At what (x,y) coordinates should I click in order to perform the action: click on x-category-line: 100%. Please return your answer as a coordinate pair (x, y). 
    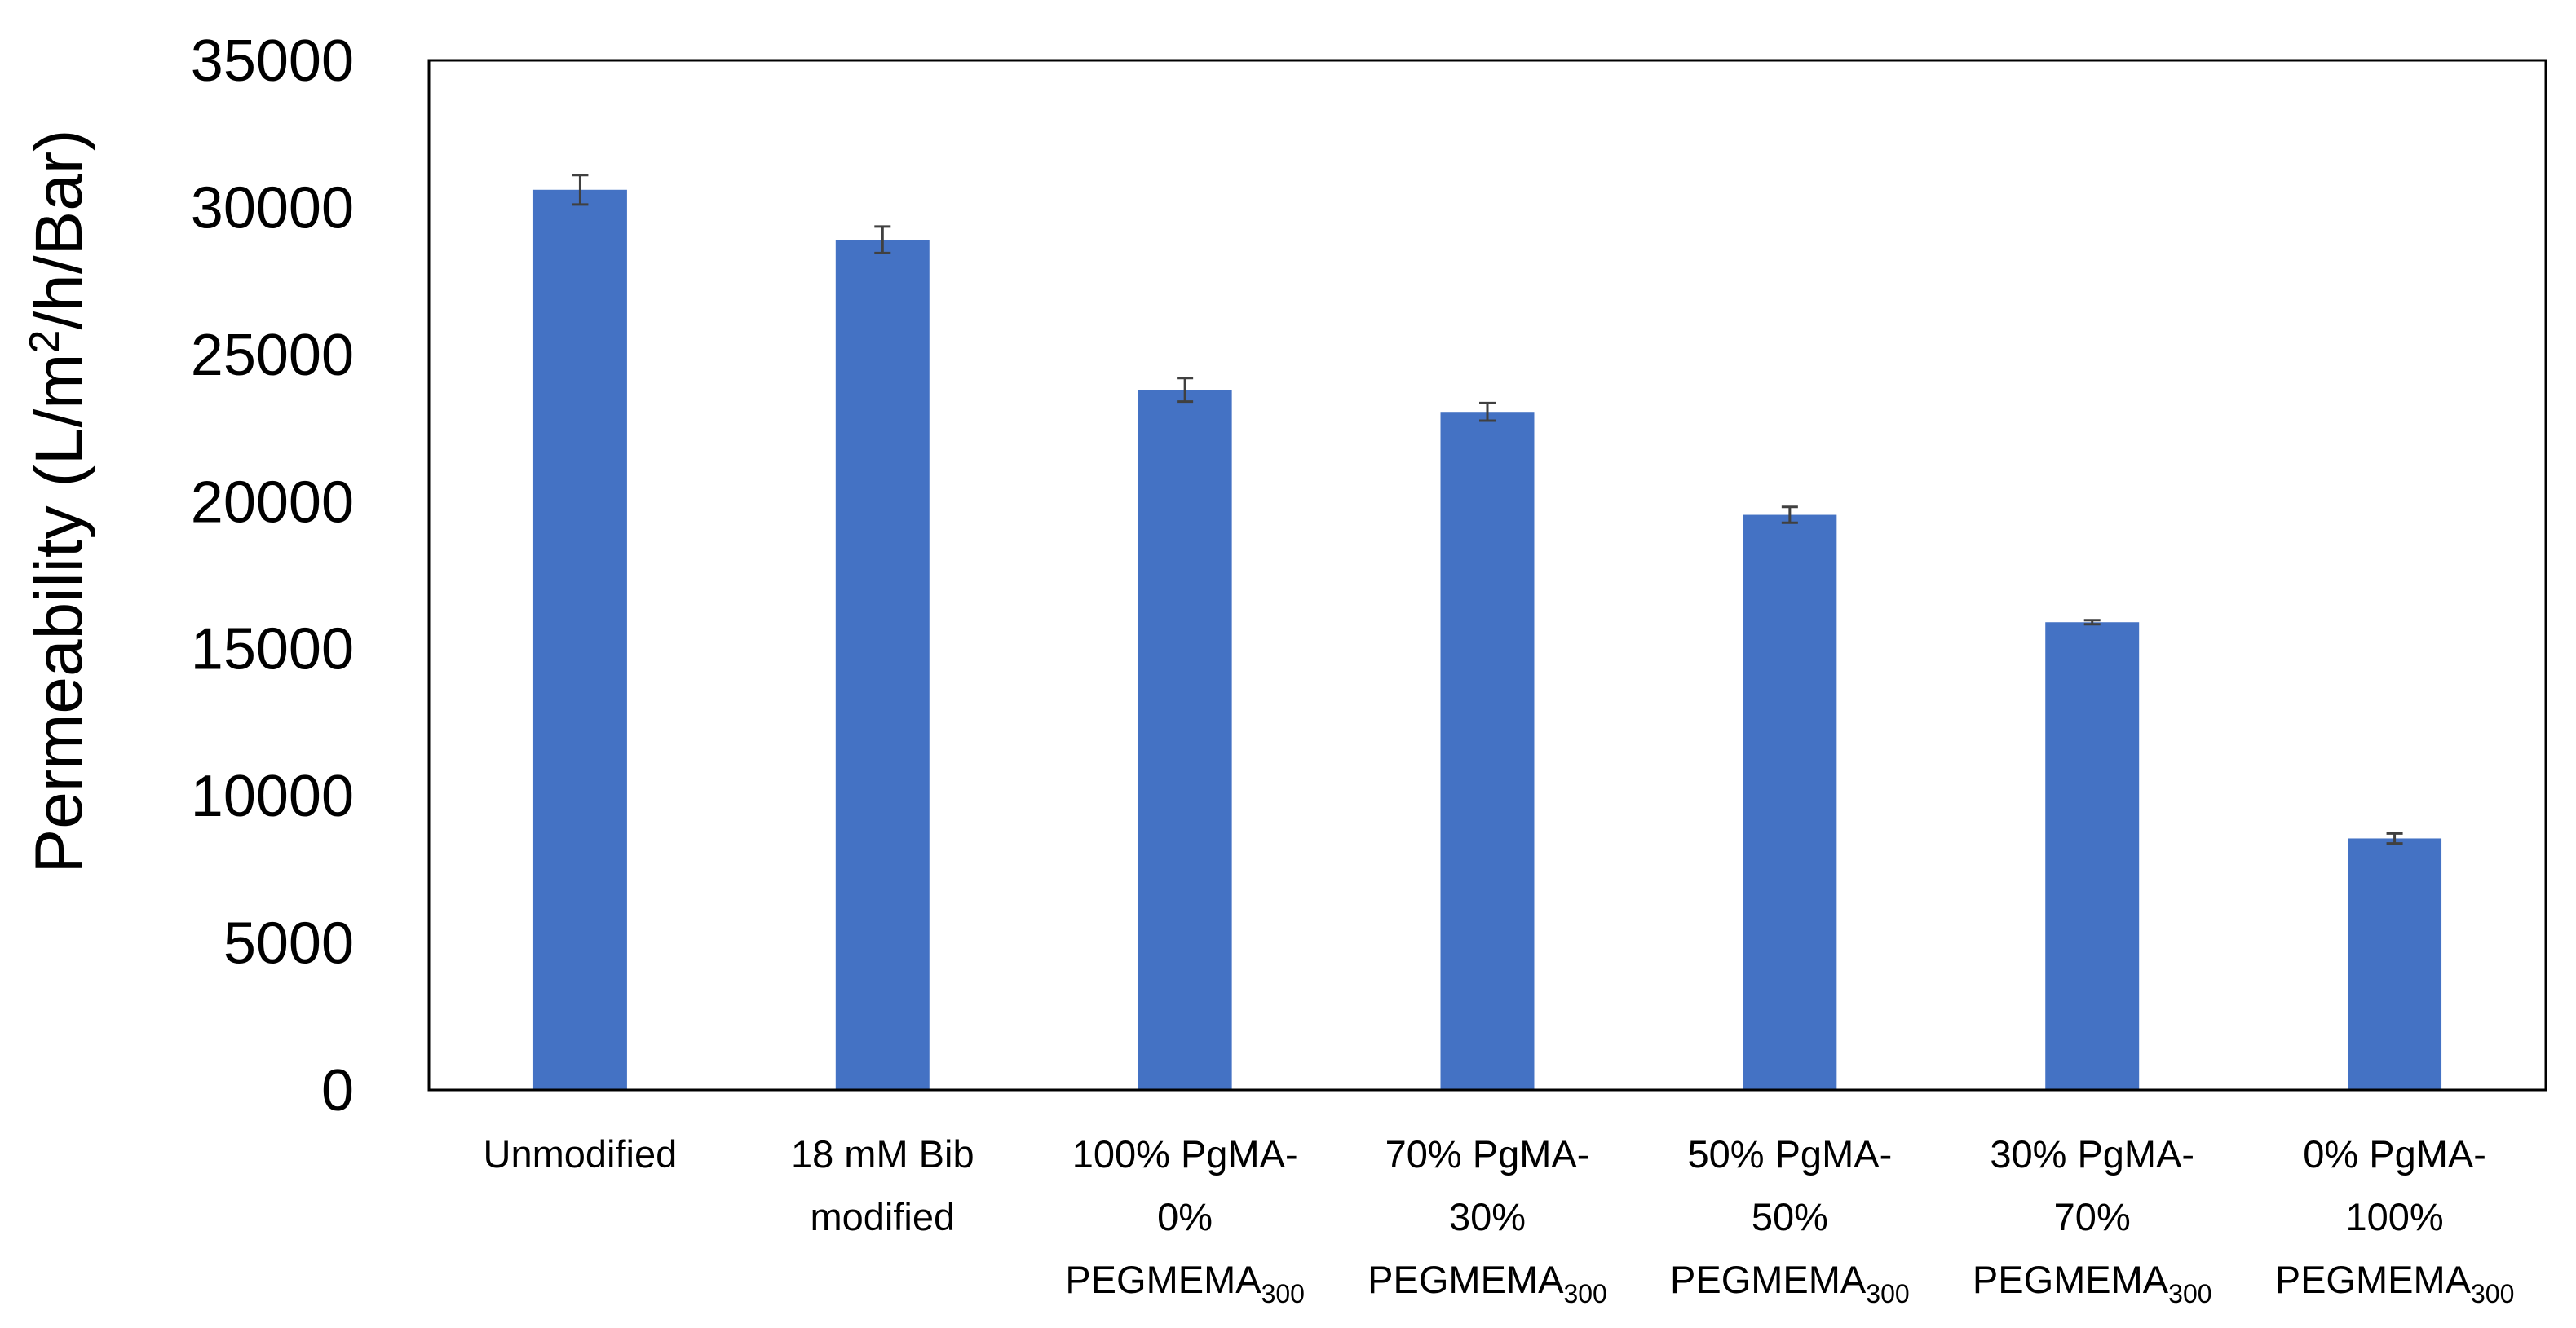
    Looking at the image, I should click on (2394, 1217).